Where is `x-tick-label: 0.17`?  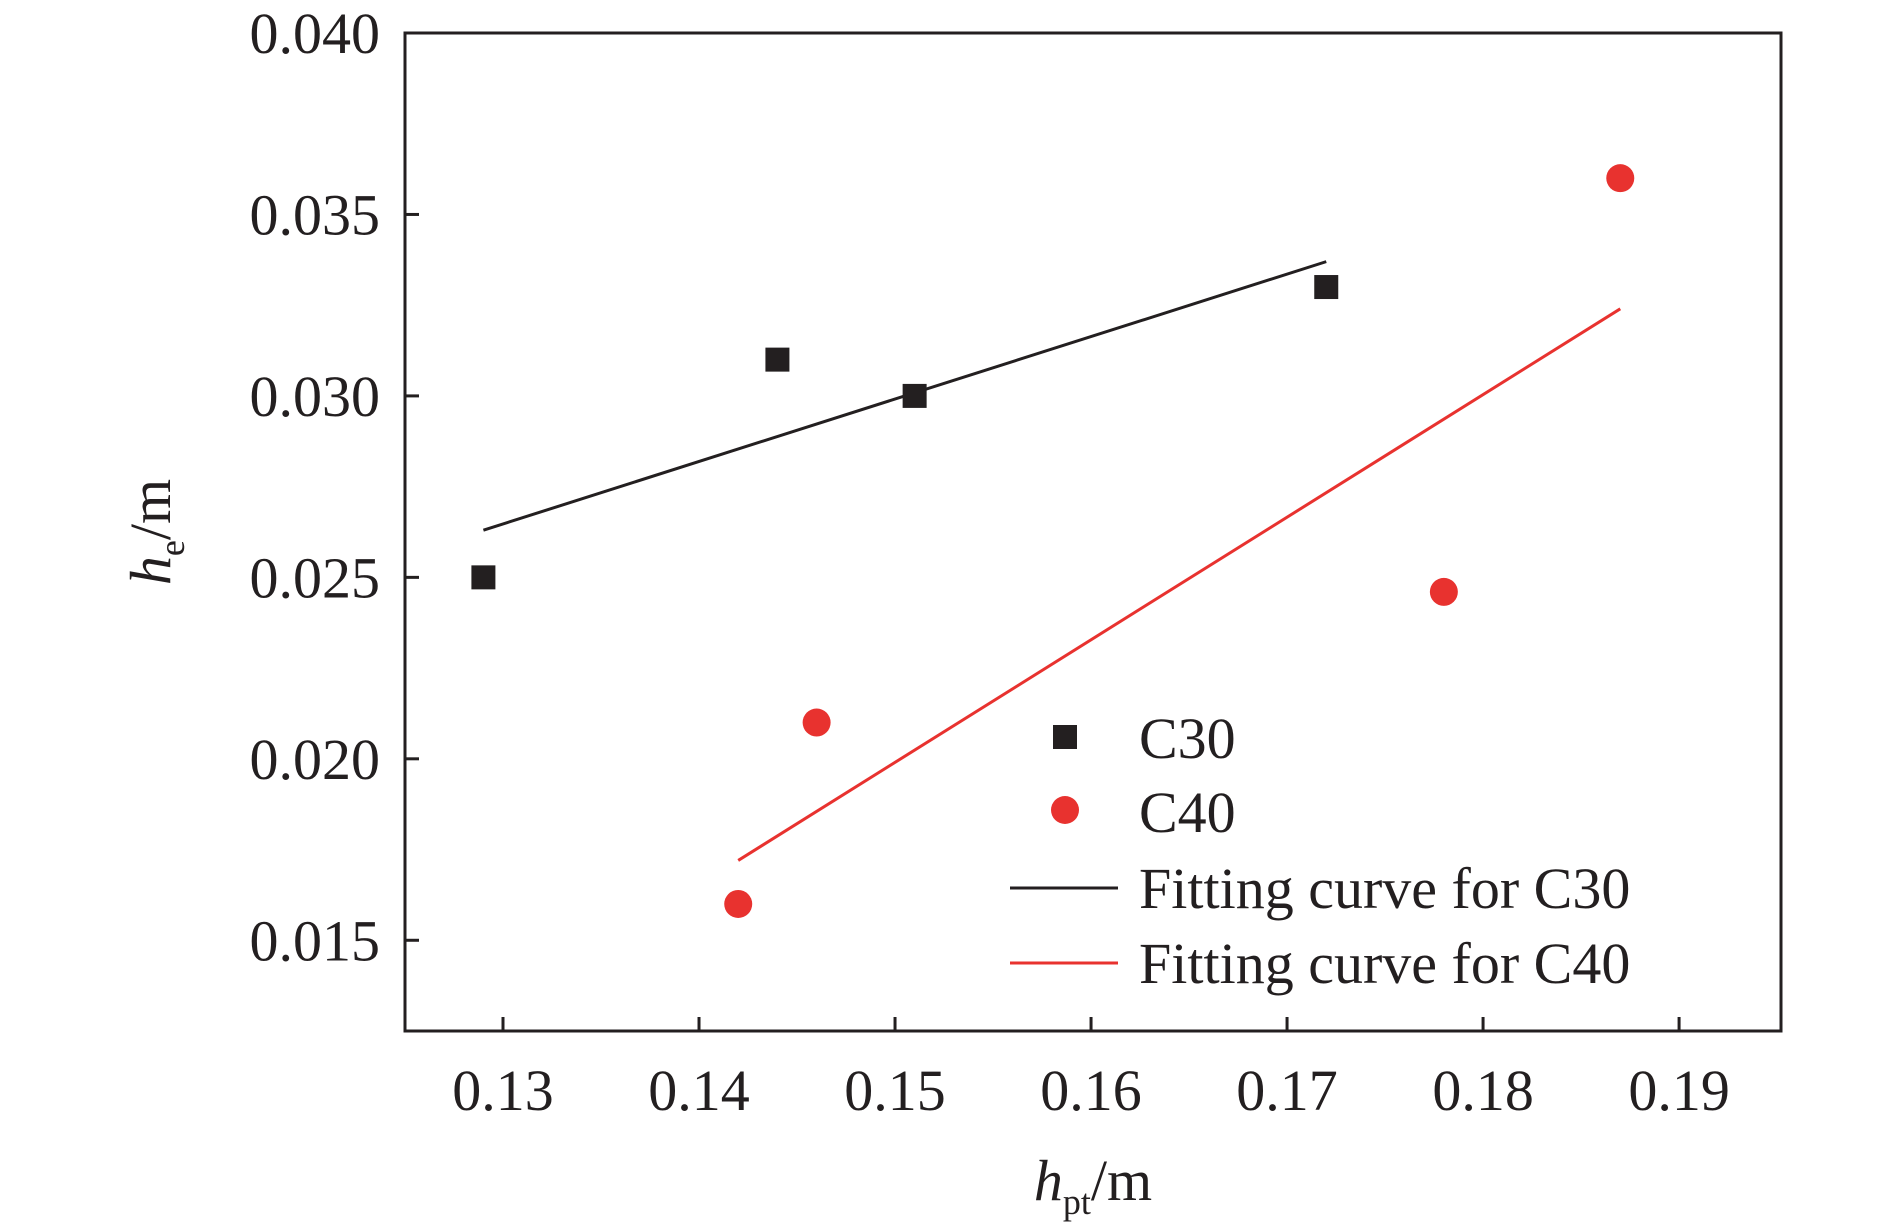
x-tick-label: 0.17 is located at coordinates (1287, 1090).